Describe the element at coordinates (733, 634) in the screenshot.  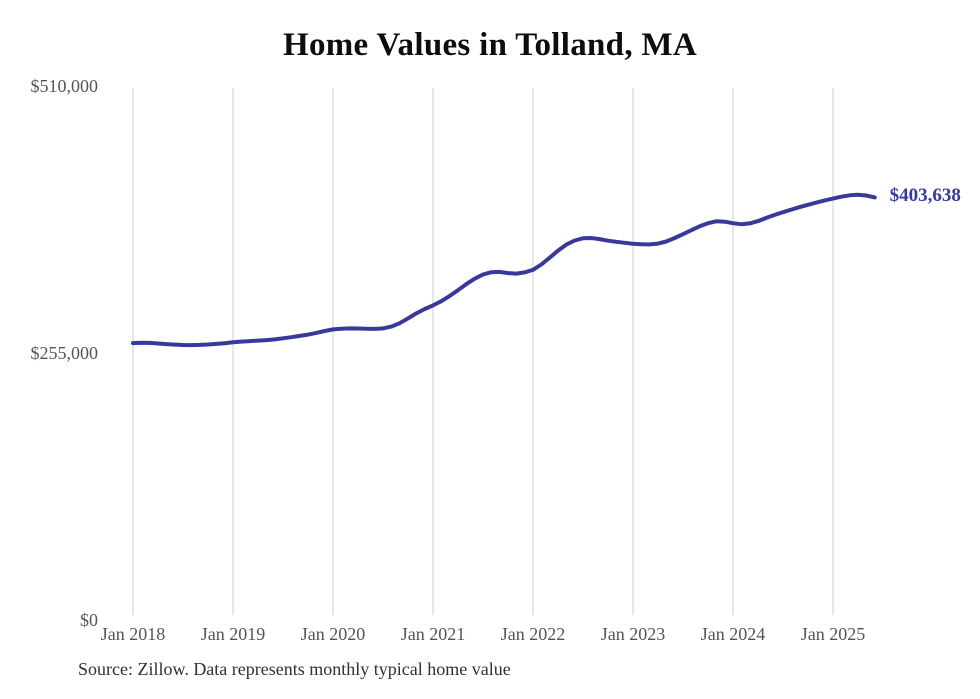
I see `x-tick-label-jan-2024: Jan 2024` at that location.